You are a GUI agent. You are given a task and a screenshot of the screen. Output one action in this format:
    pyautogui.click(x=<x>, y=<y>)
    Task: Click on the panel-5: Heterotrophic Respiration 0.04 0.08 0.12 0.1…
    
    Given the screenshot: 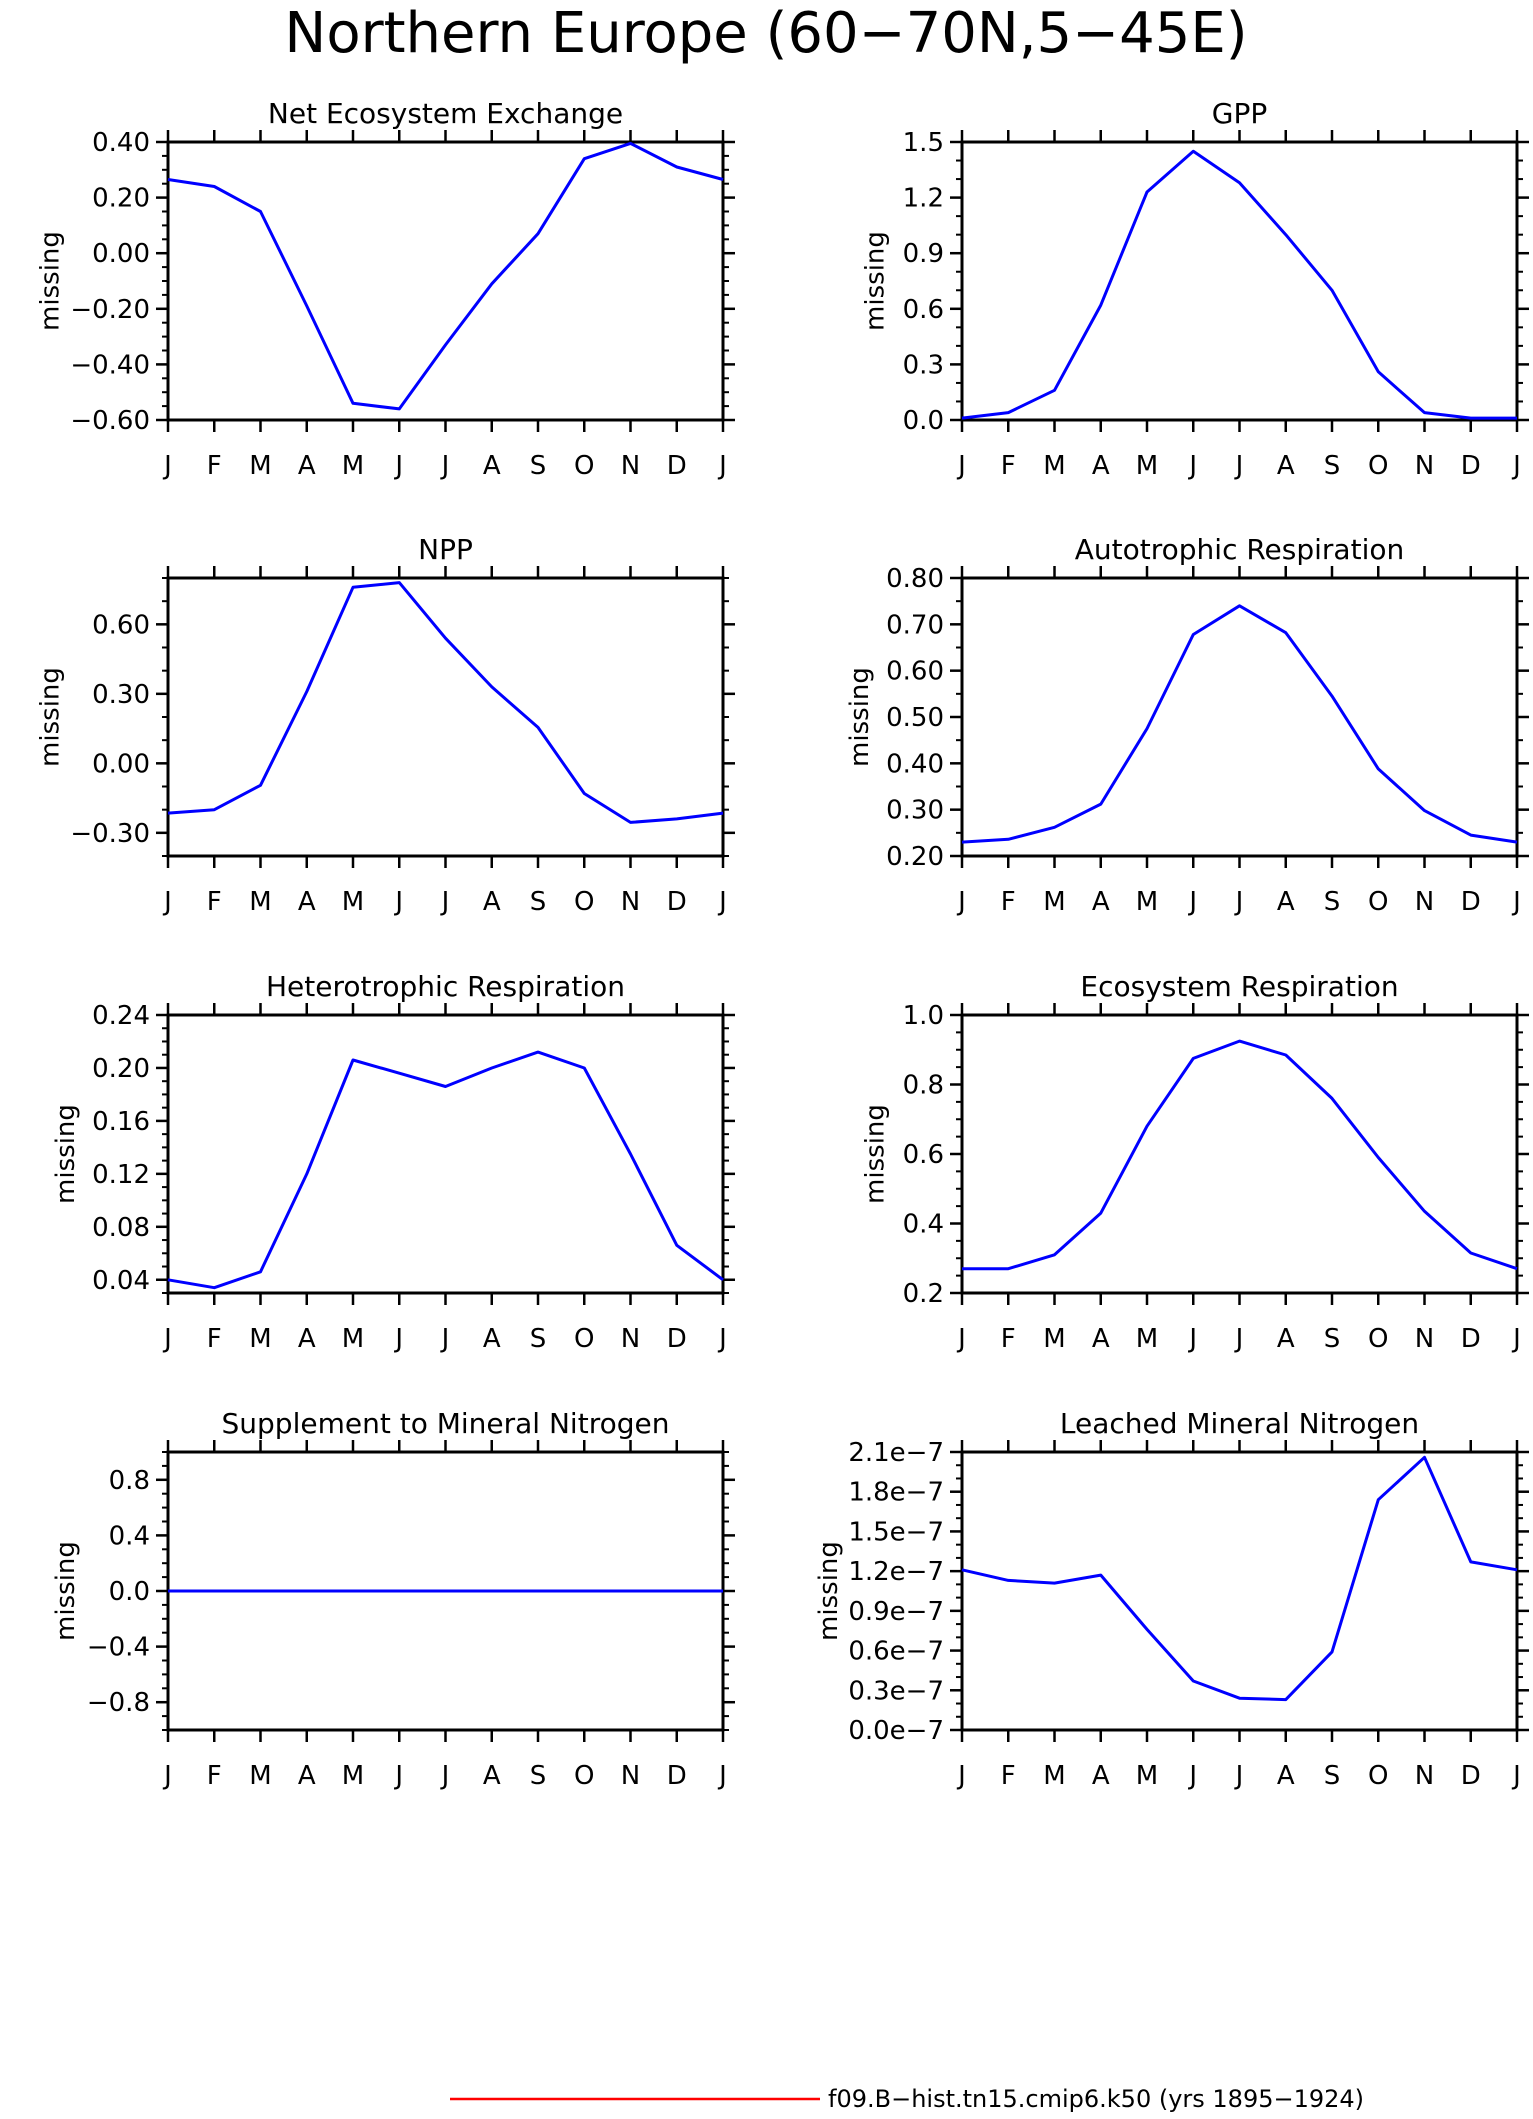 What is the action you would take?
    pyautogui.click(x=393, y=1162)
    